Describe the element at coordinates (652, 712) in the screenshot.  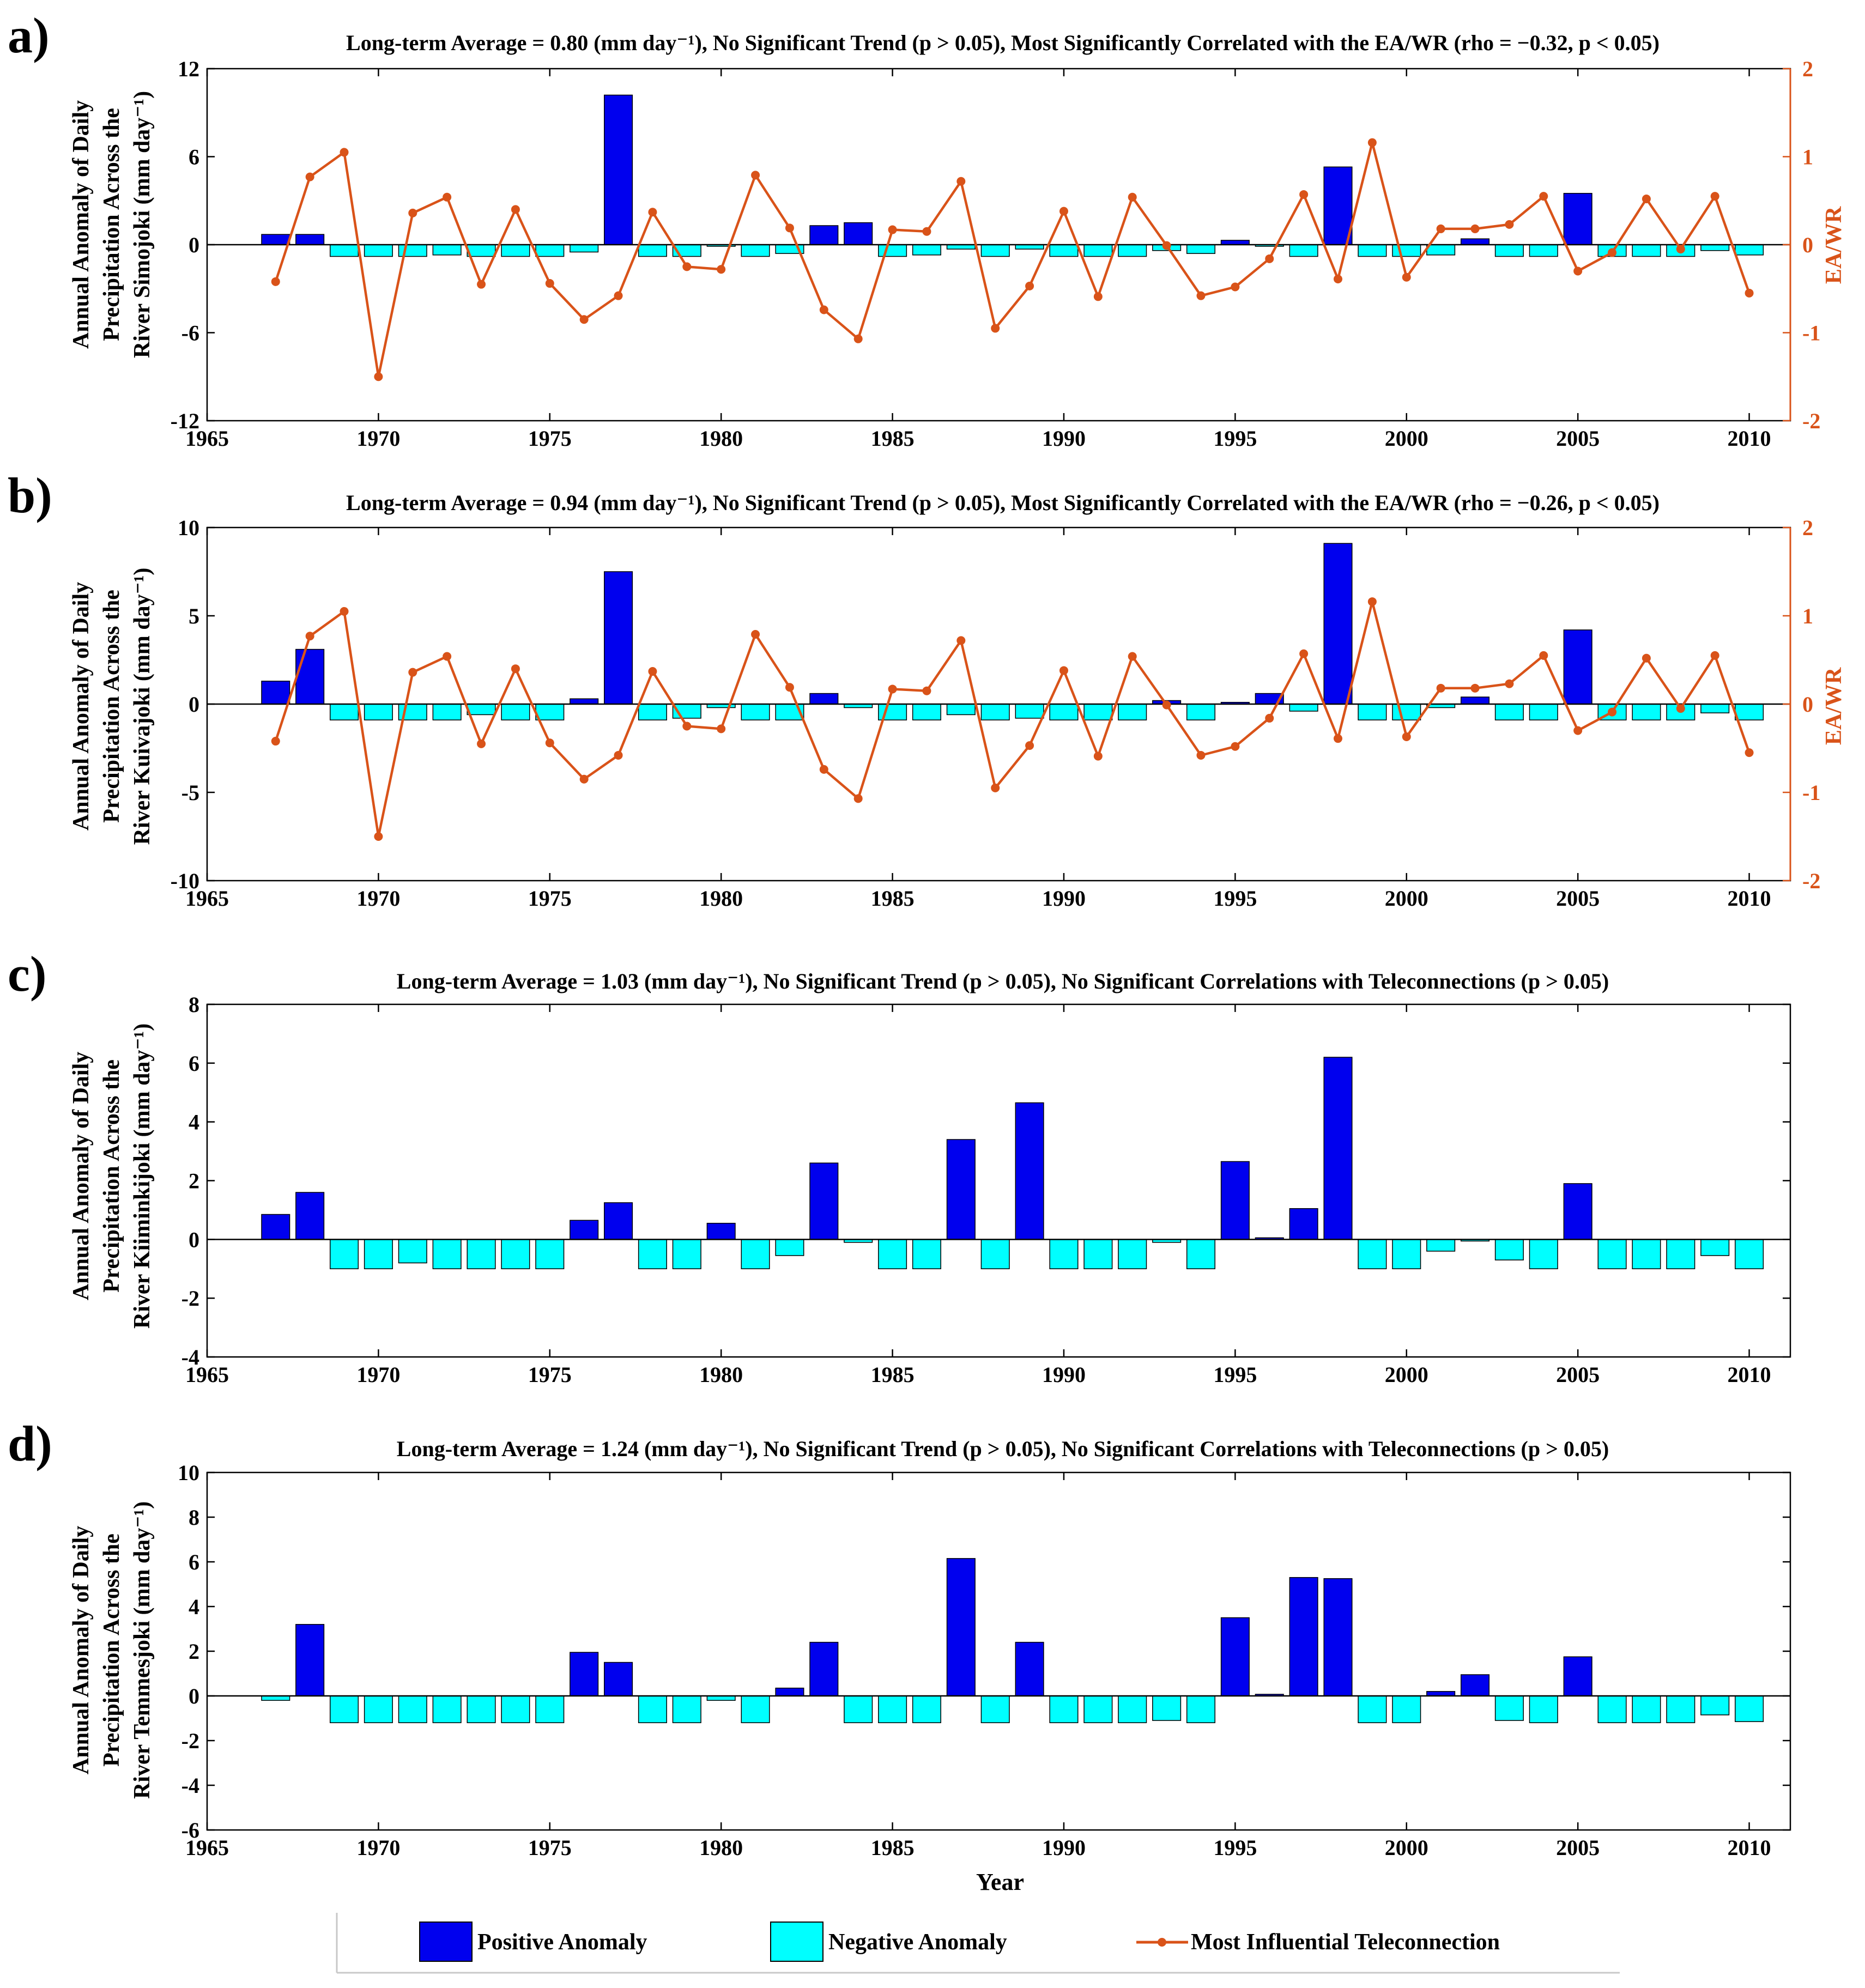
I see `panel-b-bar-1978` at that location.